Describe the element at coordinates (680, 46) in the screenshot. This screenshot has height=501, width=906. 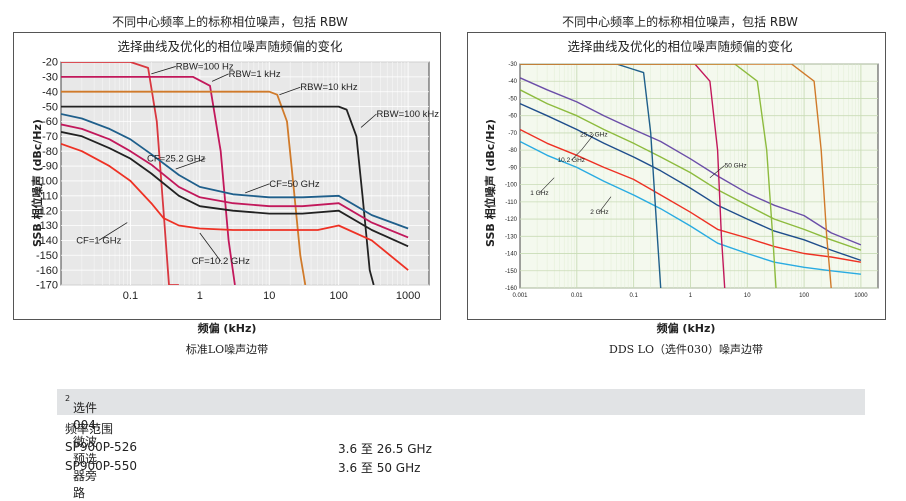
I see `chart2-subtitle: 选择曲线及优化的相位噪声随频偏的变化` at that location.